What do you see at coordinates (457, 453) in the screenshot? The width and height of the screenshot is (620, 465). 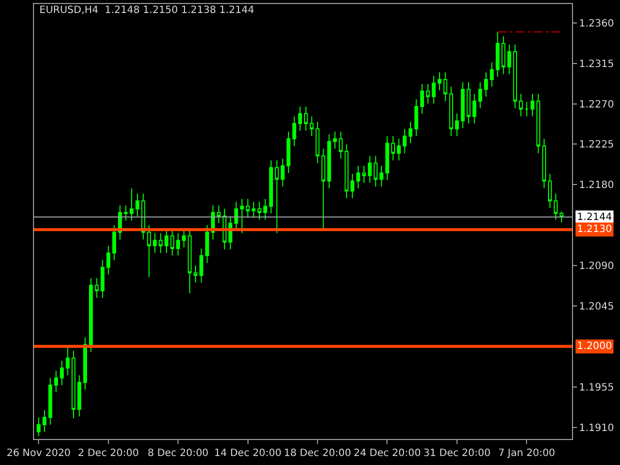 I see `x-tick-label: 31 Dec 20:00` at bounding box center [457, 453].